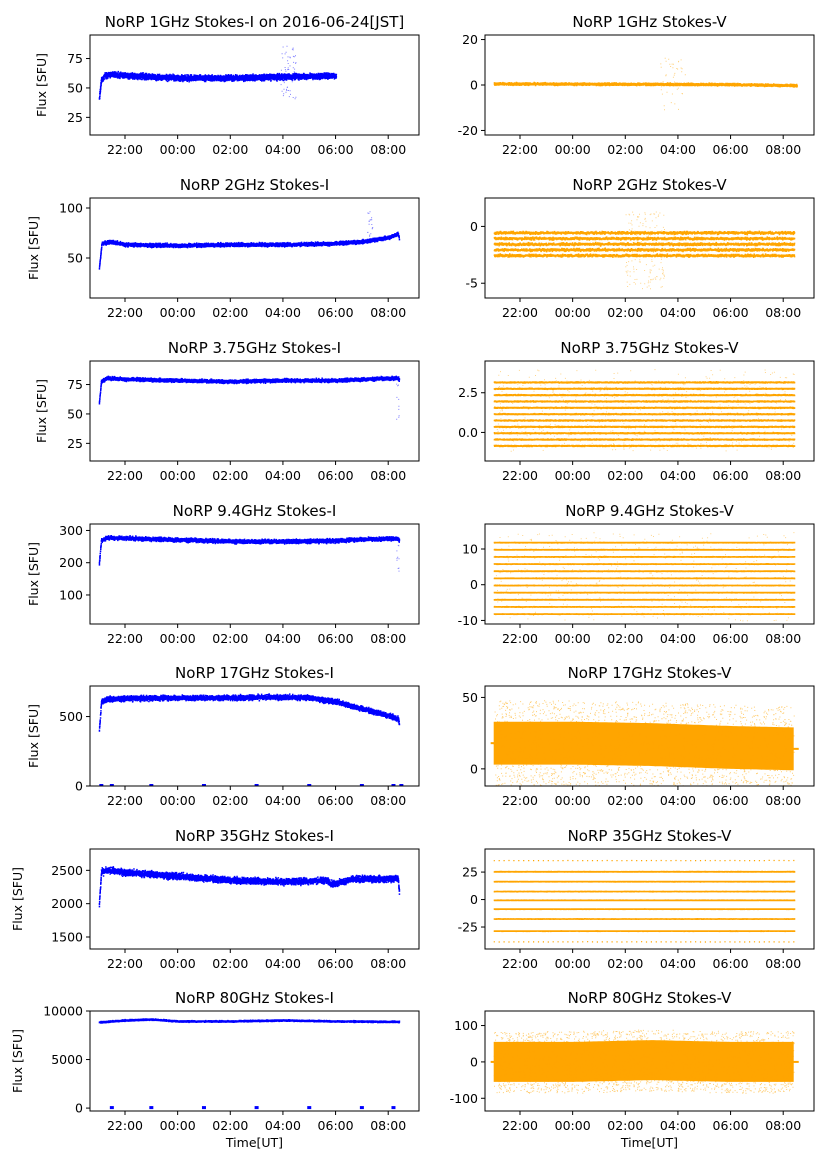 This screenshot has height=1169, width=827. What do you see at coordinates (255, 22) in the screenshot?
I see `panel-title: NoRP 1GHz Stokes-I on 2016-06-24[JST]` at bounding box center [255, 22].